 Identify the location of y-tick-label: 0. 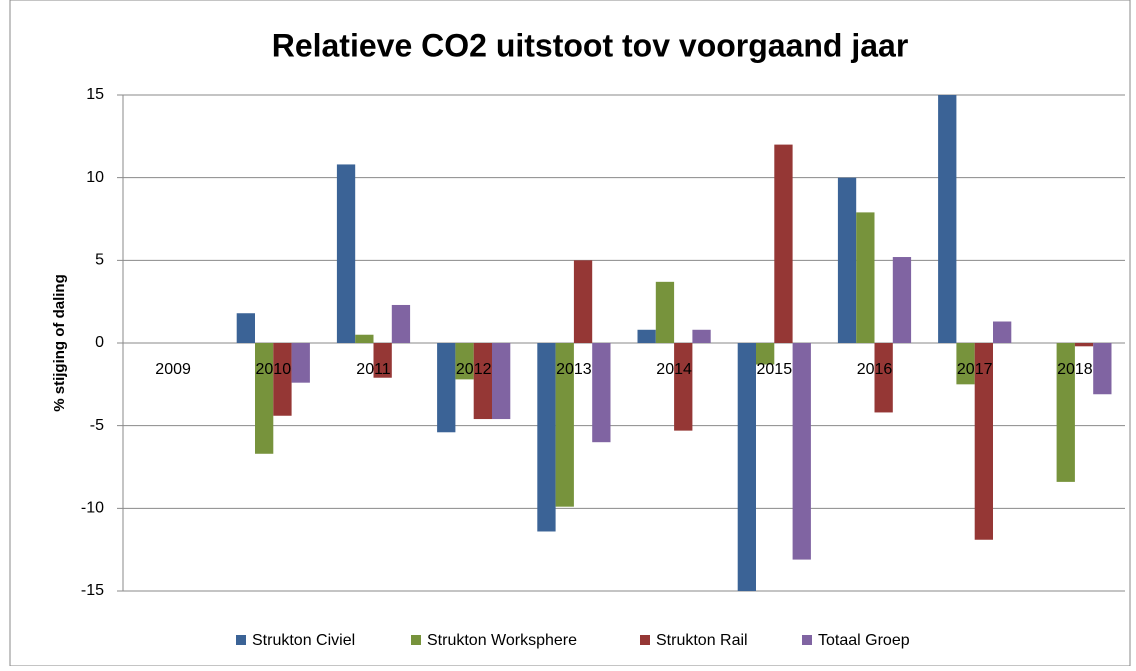
(99, 342).